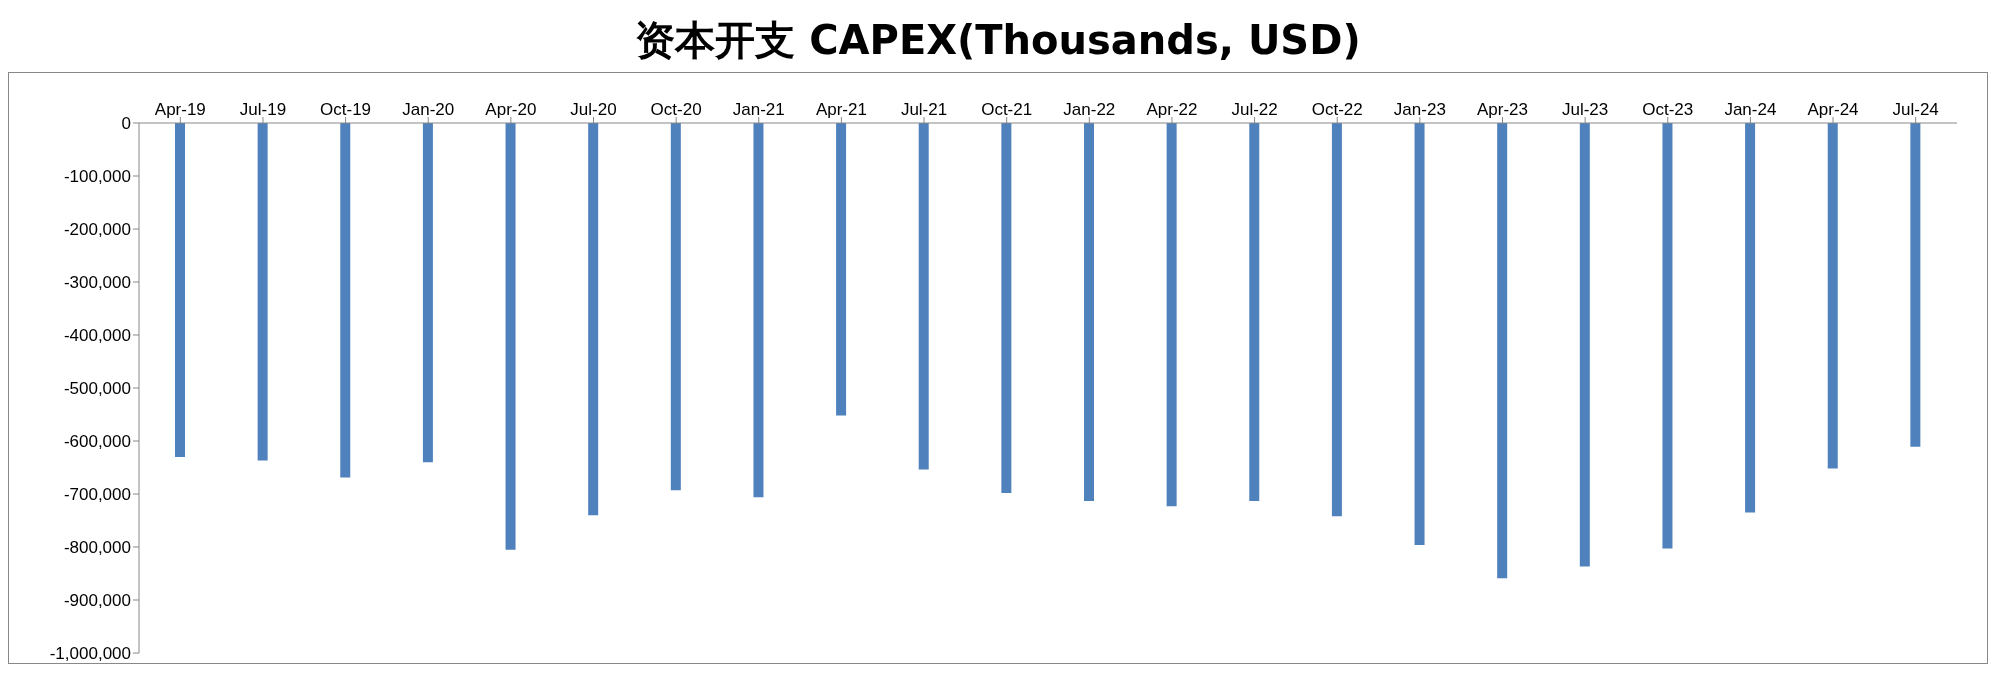 The height and width of the screenshot is (677, 2000). I want to click on y-tick-label: -100,000, so click(97, 177).